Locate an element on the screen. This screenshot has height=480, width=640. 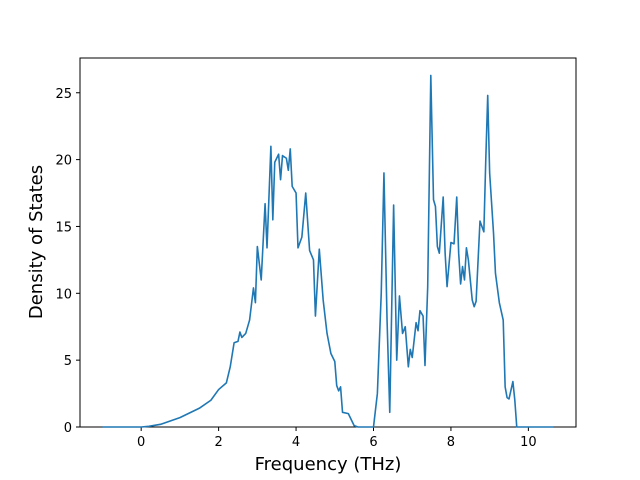
y-tick-label: 0 is located at coordinates (68, 428).